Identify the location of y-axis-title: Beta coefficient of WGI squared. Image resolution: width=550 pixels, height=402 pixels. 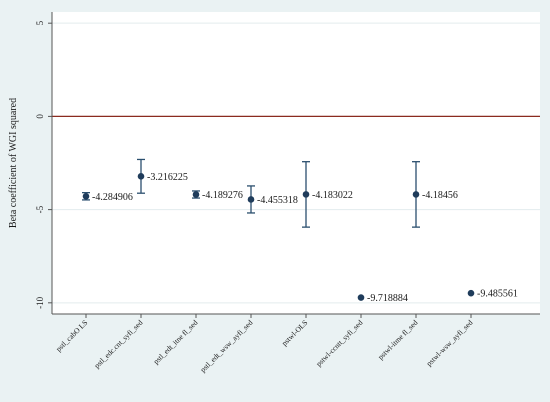
(13, 163).